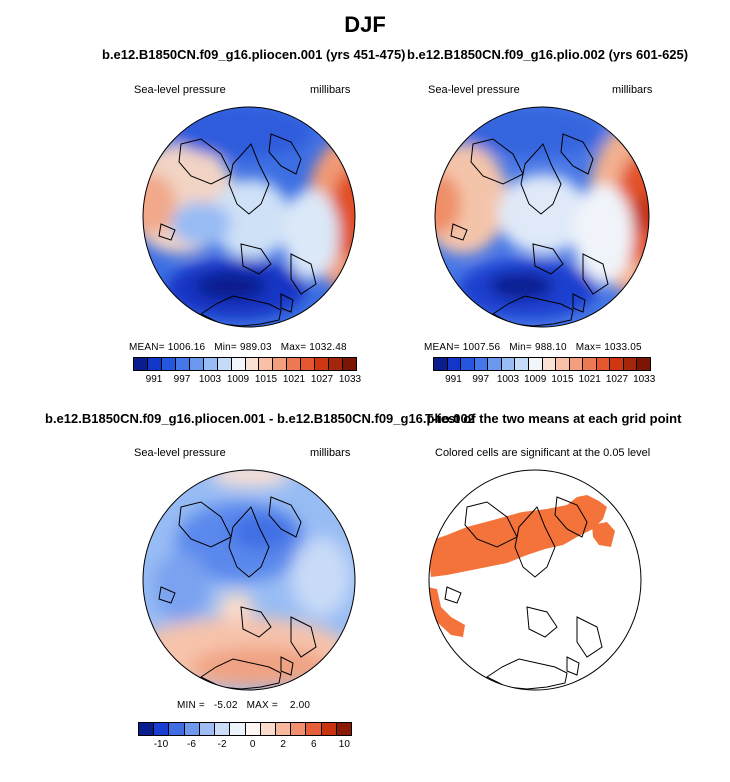 The height and width of the screenshot is (782, 730). What do you see at coordinates (330, 90) in the screenshot?
I see `panel1-units-label: millibars` at bounding box center [330, 90].